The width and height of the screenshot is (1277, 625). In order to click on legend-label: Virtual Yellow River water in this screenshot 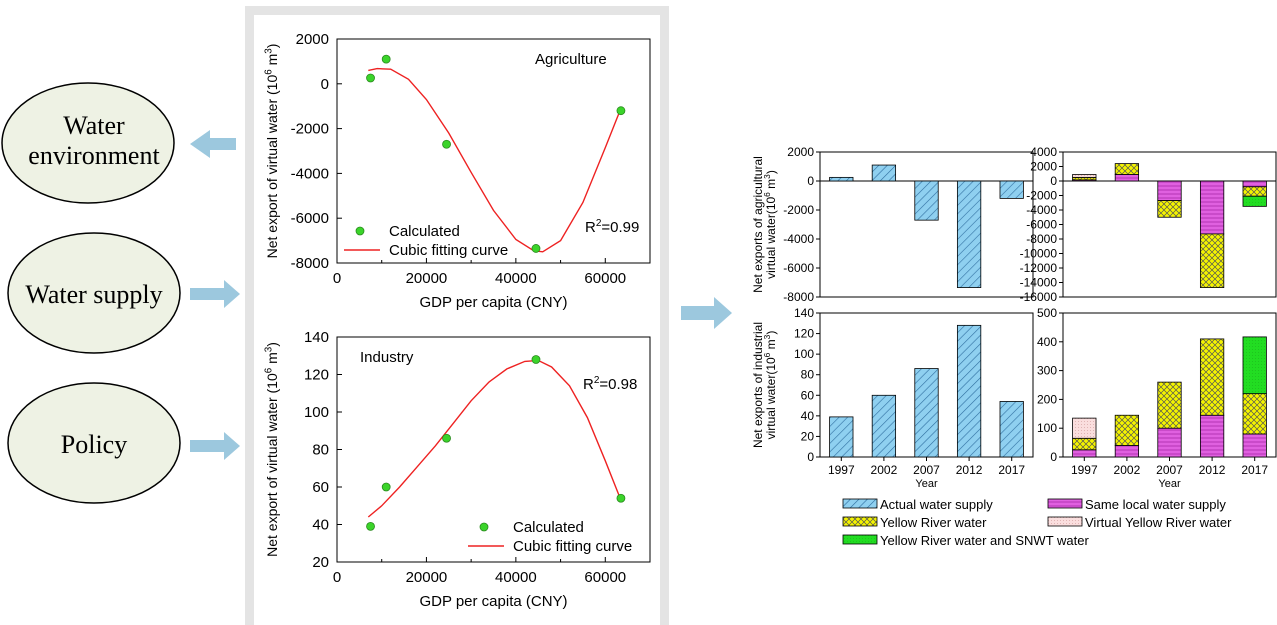, I will do `click(1158, 522)`.